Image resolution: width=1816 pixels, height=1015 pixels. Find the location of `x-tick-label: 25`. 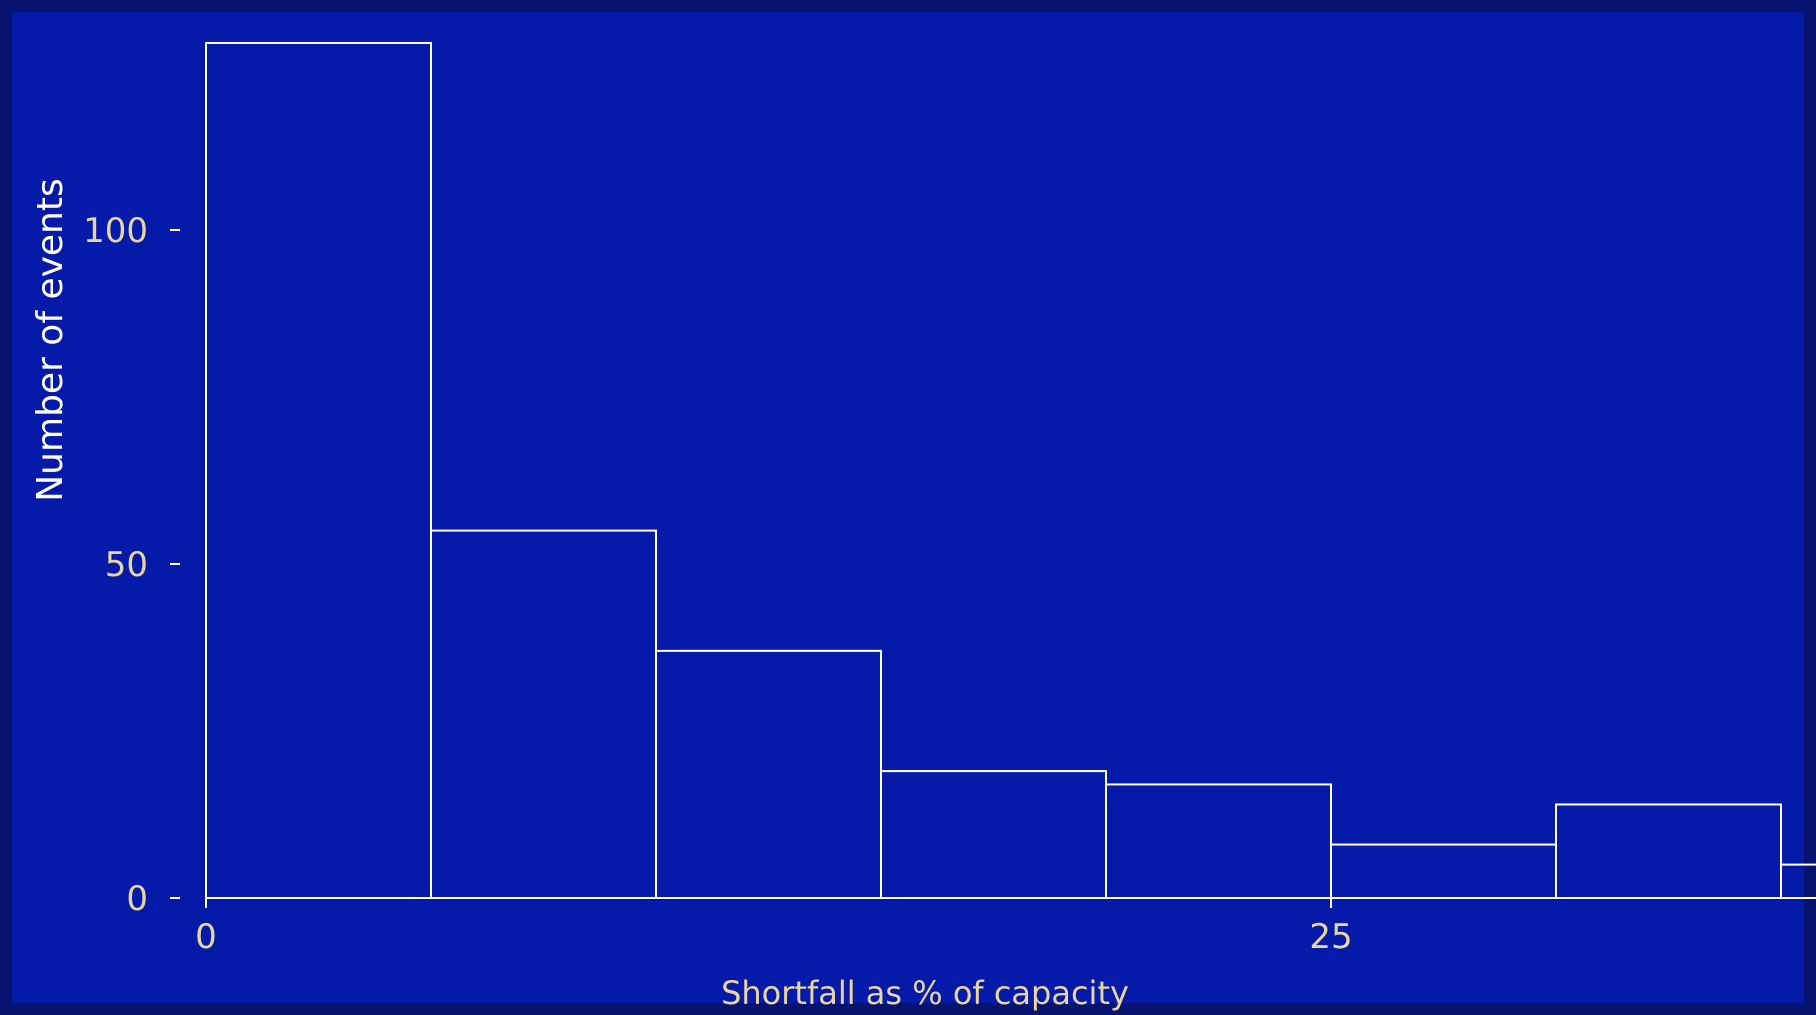

x-tick-label: 25 is located at coordinates (1330, 937).